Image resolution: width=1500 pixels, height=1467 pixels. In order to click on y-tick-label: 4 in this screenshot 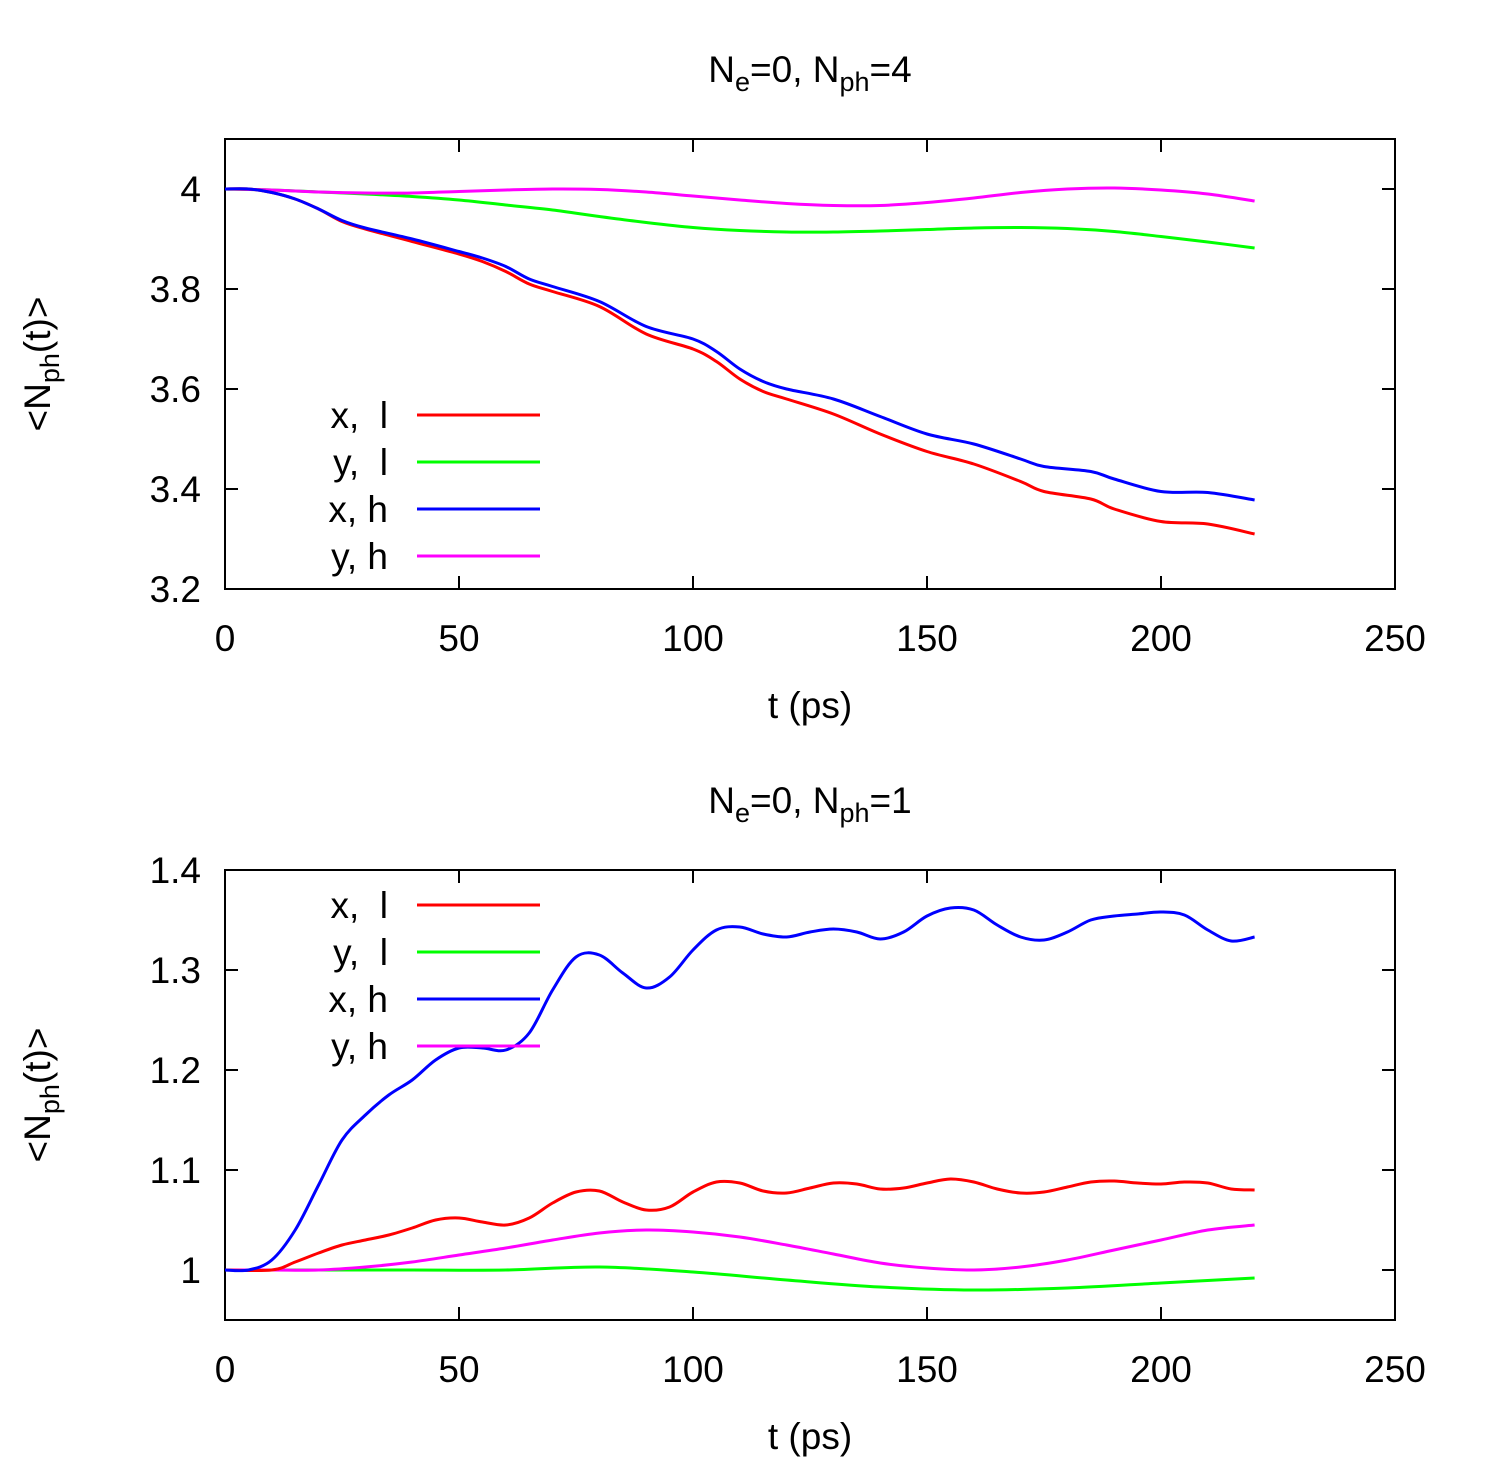, I will do `click(190, 189)`.